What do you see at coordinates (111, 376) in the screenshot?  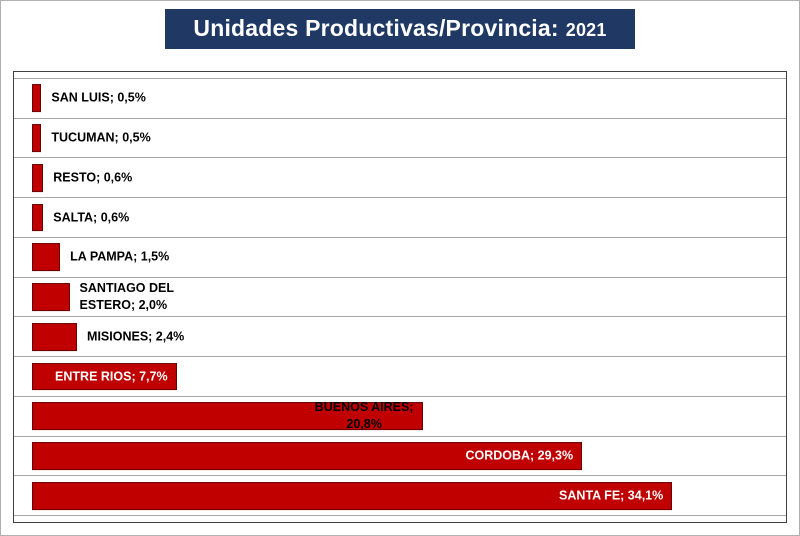 I see `bar-label: ENTRE RIOS; 7,7%` at bounding box center [111, 376].